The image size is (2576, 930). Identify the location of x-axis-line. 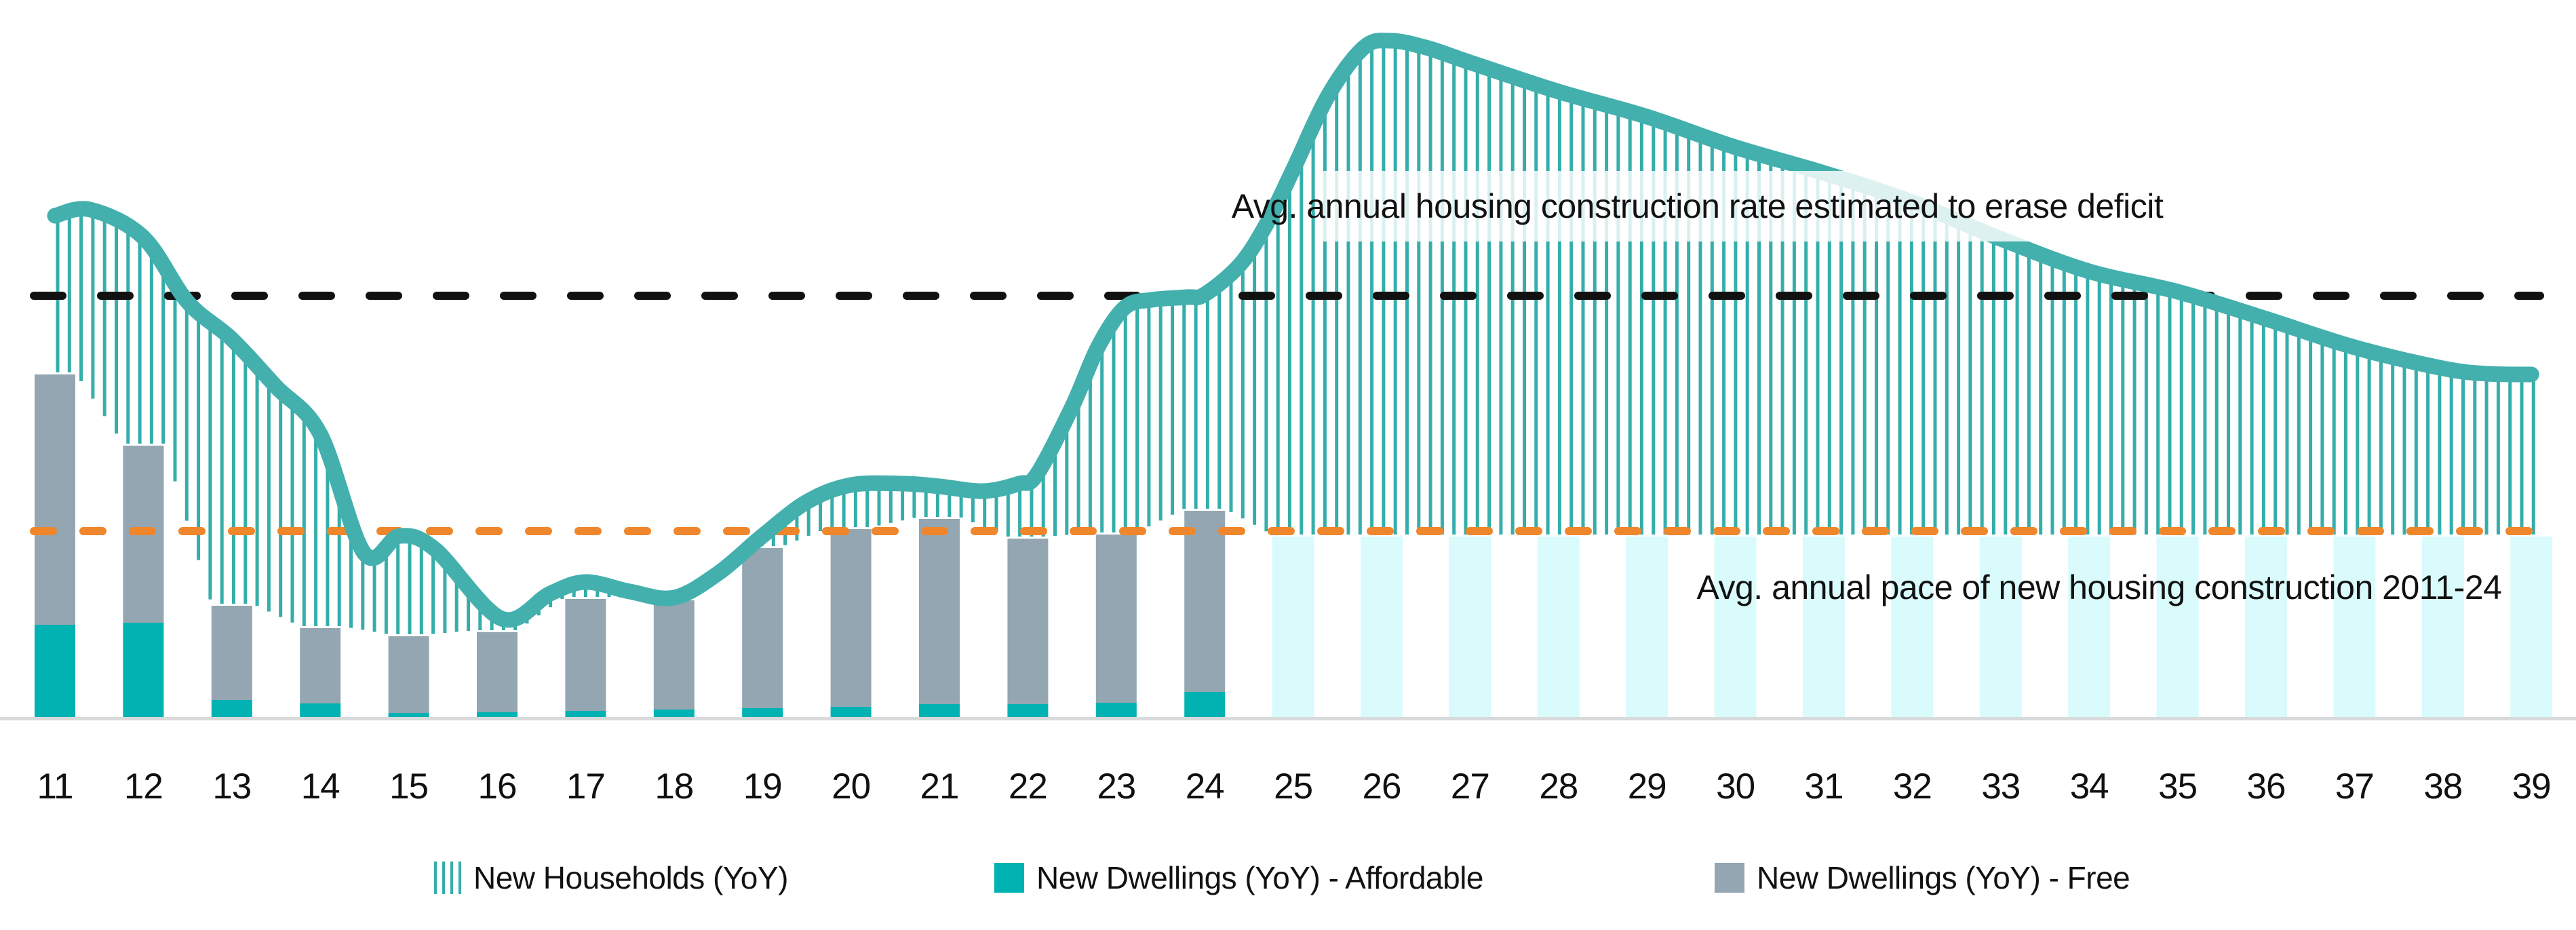
(1288, 718).